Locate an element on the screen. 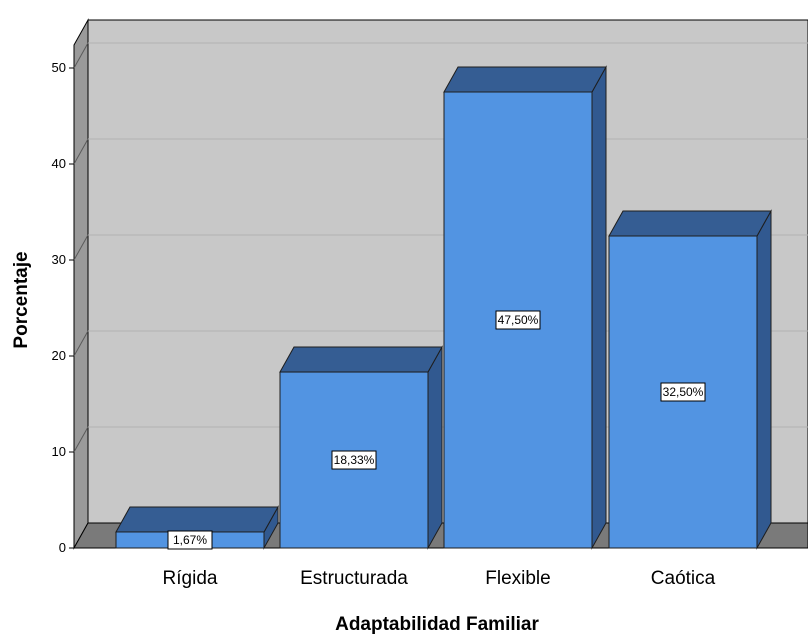  y-tick-label: 10 is located at coordinates (59, 451).